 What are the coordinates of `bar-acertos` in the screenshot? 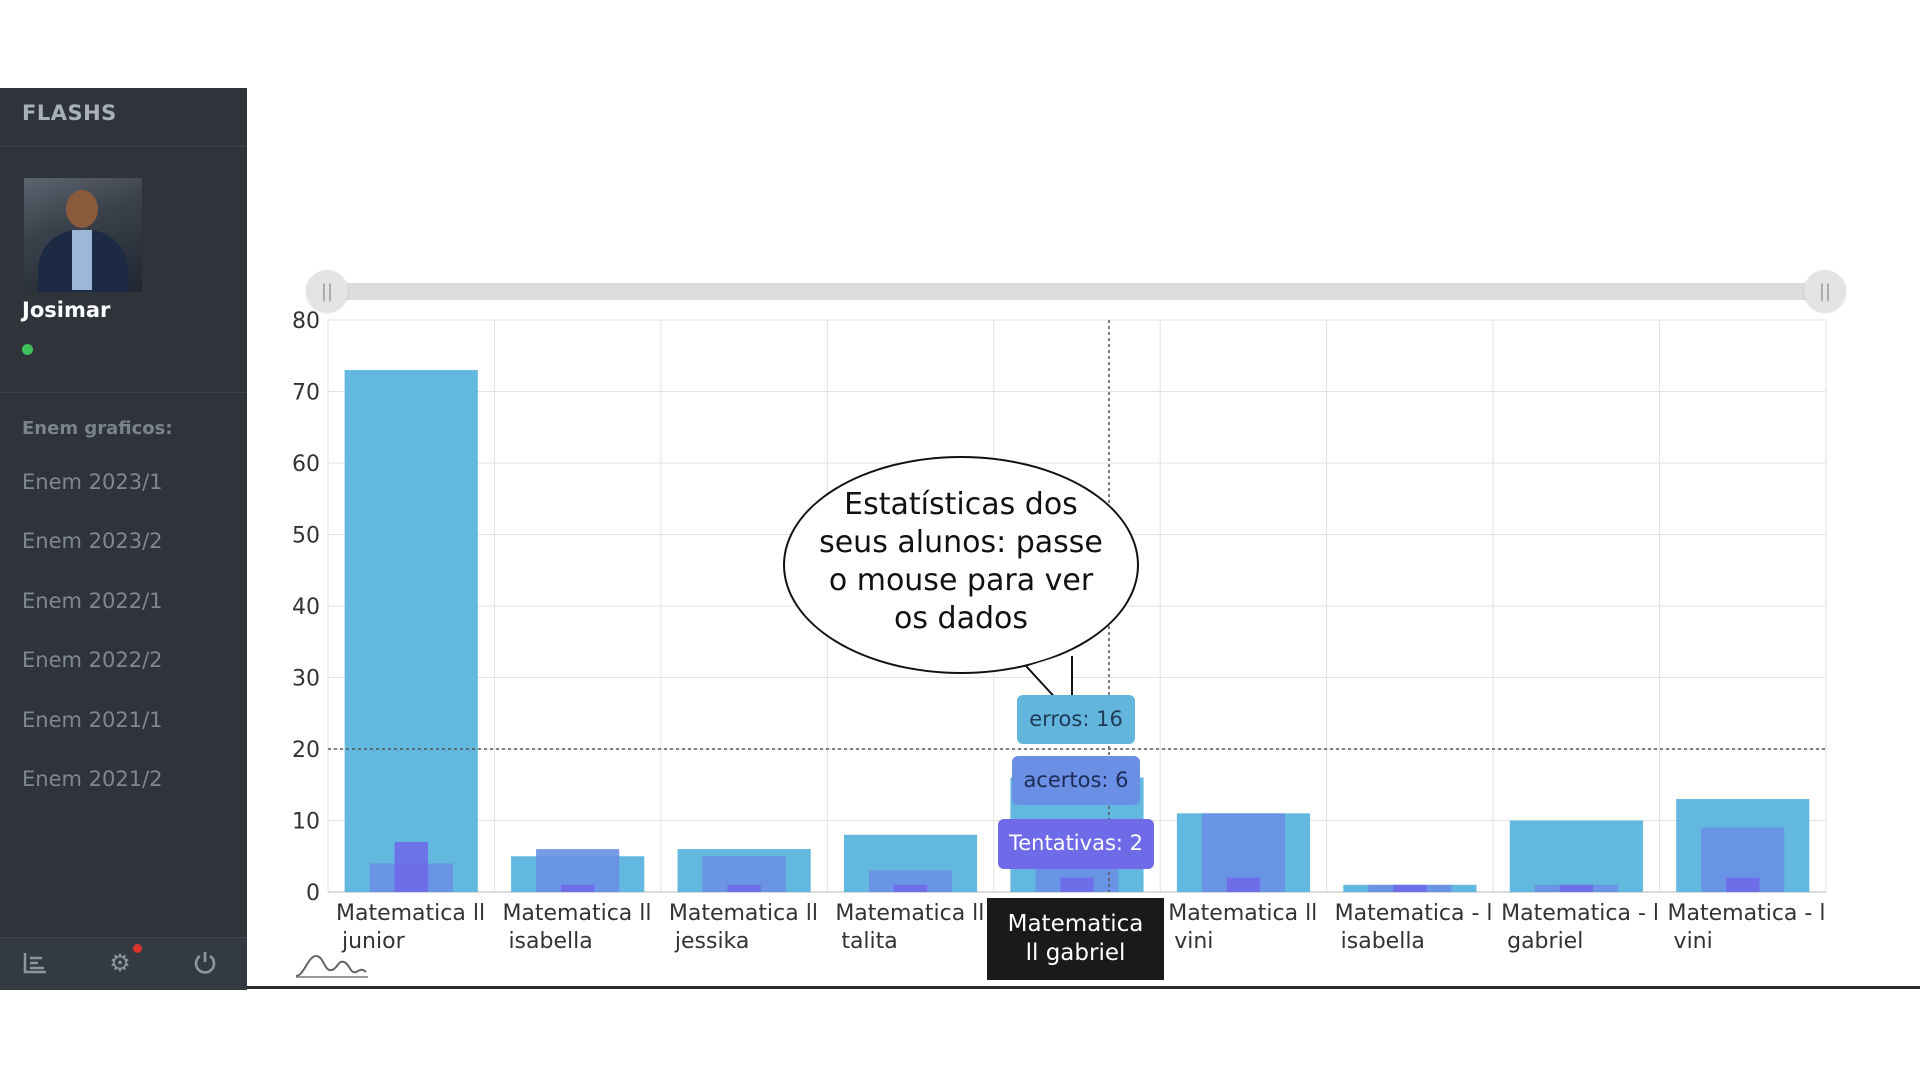 It's located at (910, 881).